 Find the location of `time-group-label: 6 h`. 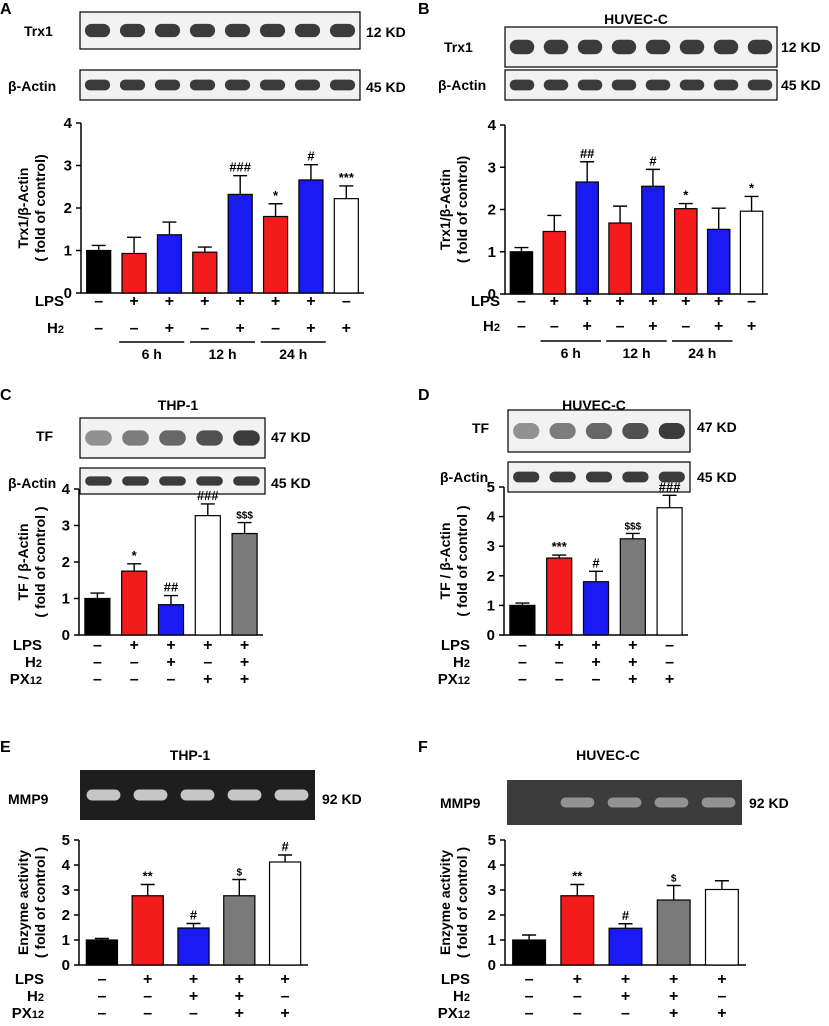

time-group-label: 6 h is located at coordinates (571, 353).